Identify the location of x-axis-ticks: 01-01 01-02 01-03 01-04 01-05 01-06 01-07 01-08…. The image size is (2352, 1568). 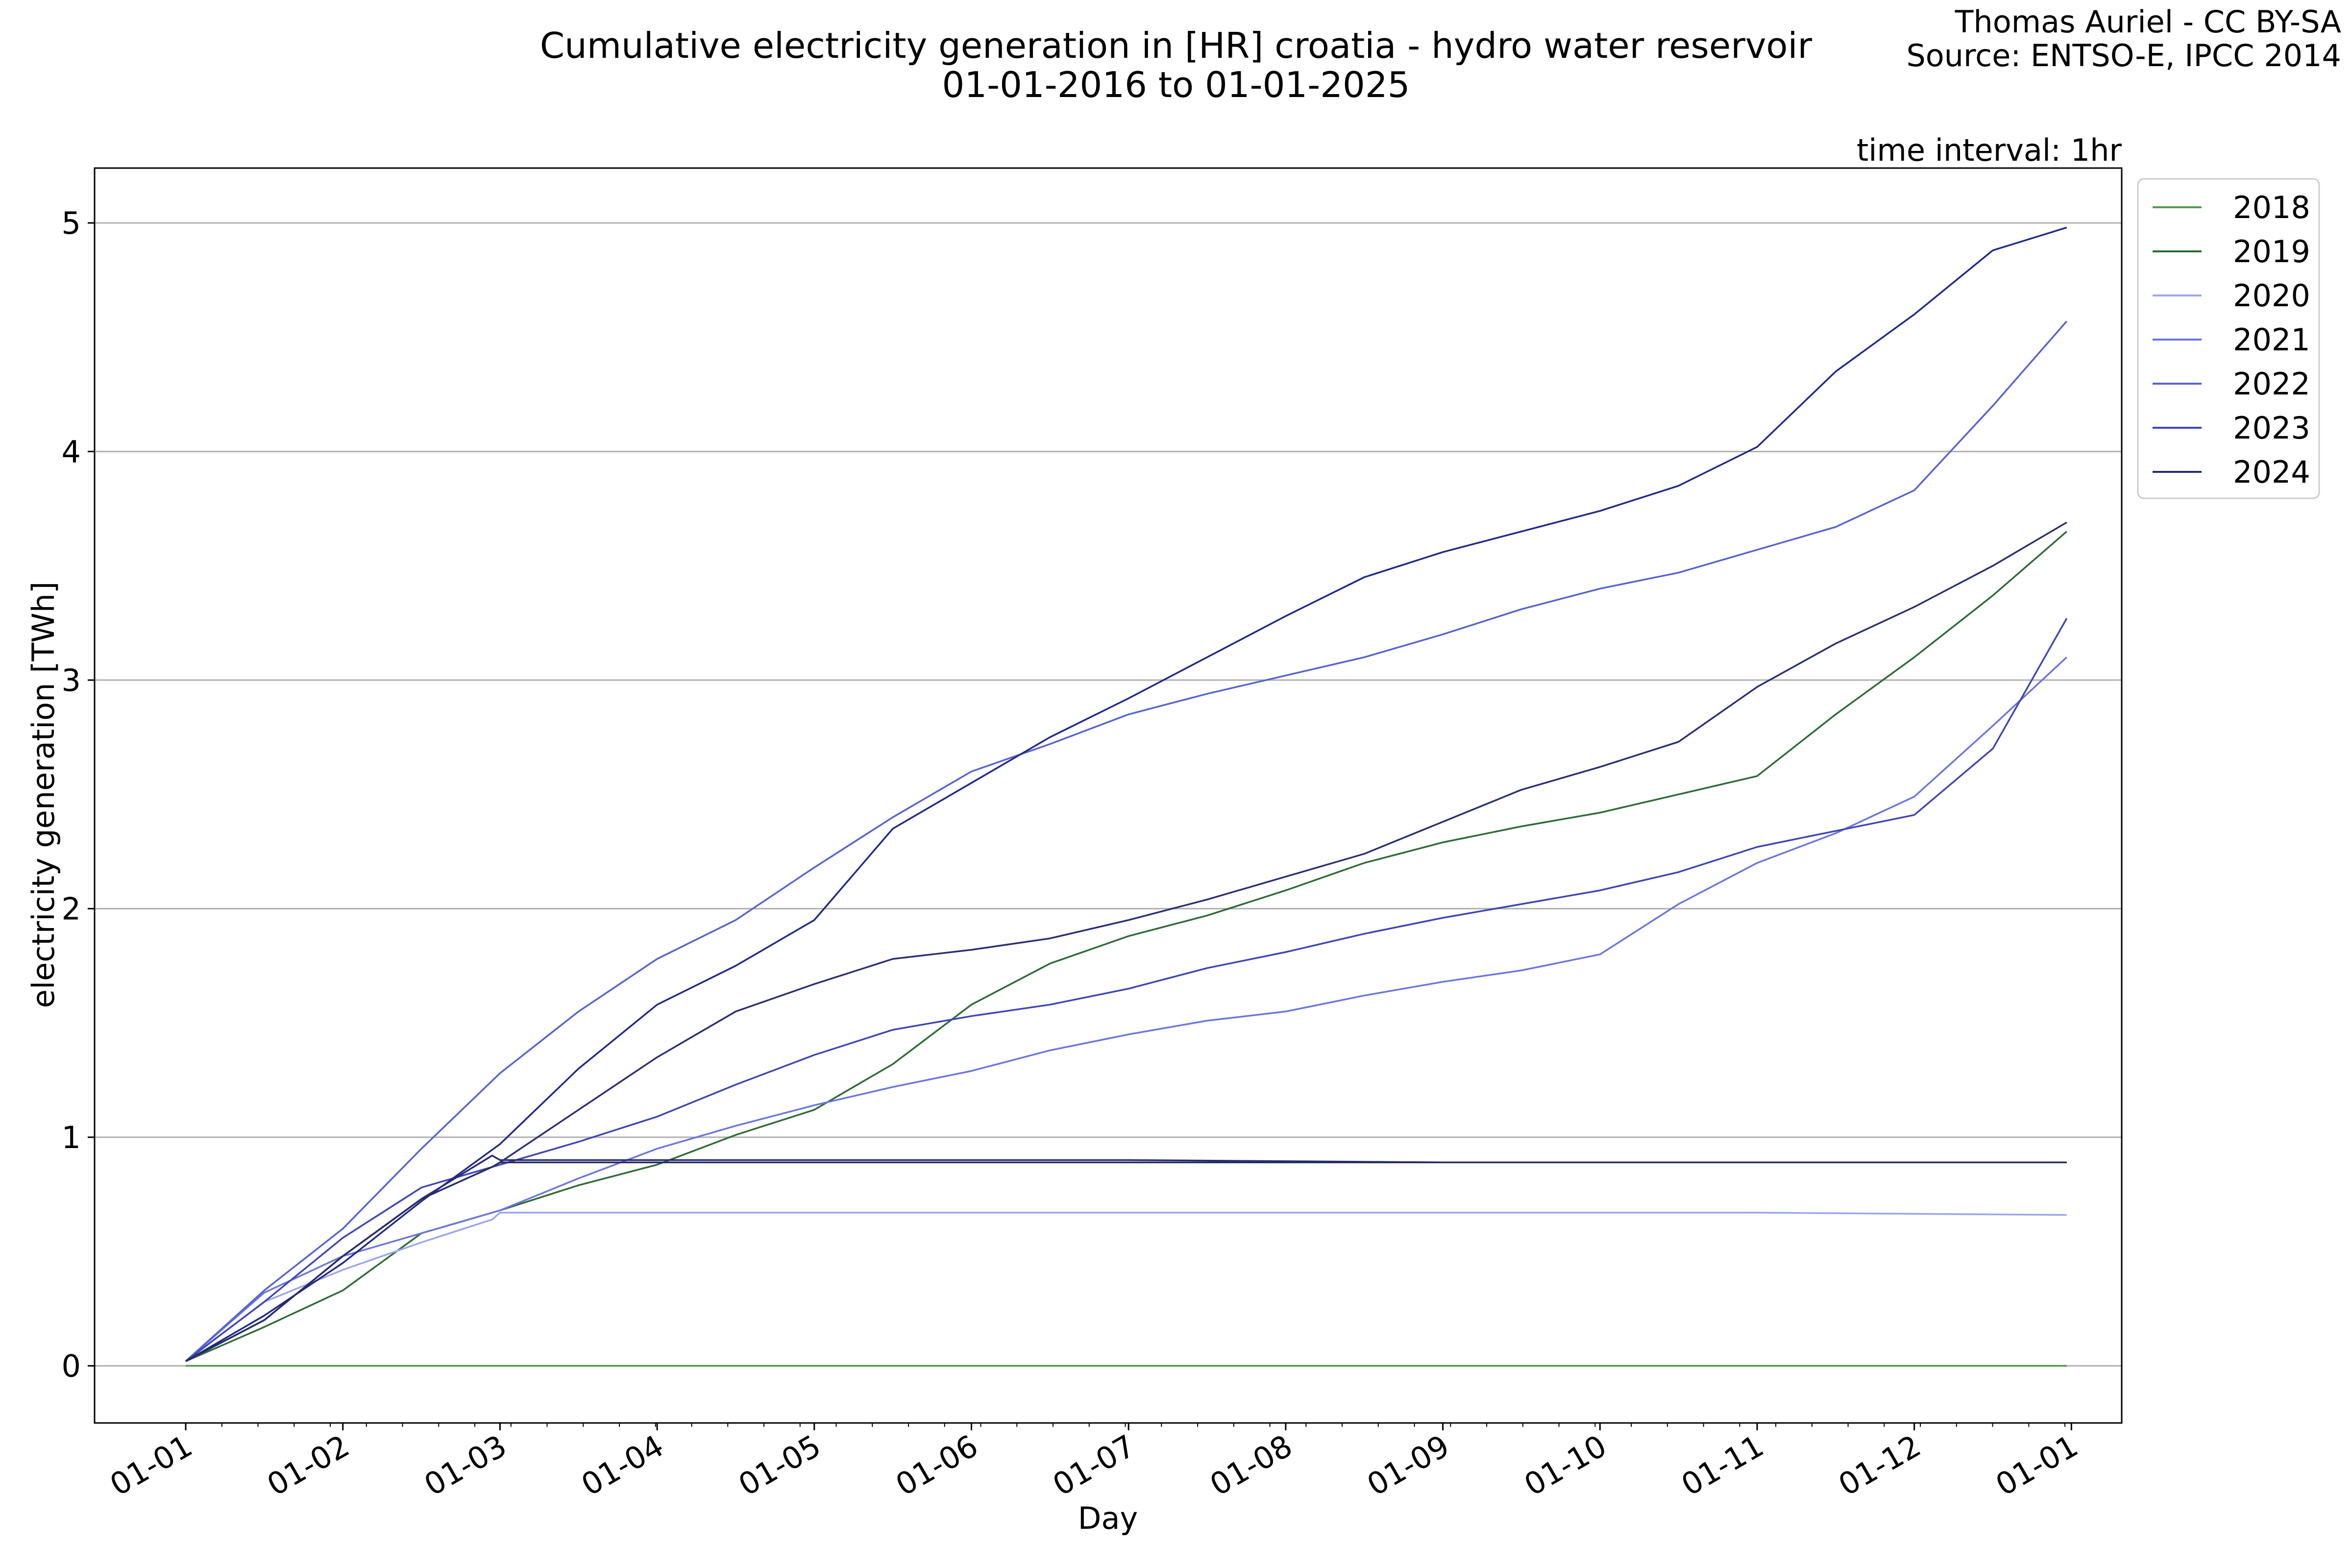
(1094, 1463).